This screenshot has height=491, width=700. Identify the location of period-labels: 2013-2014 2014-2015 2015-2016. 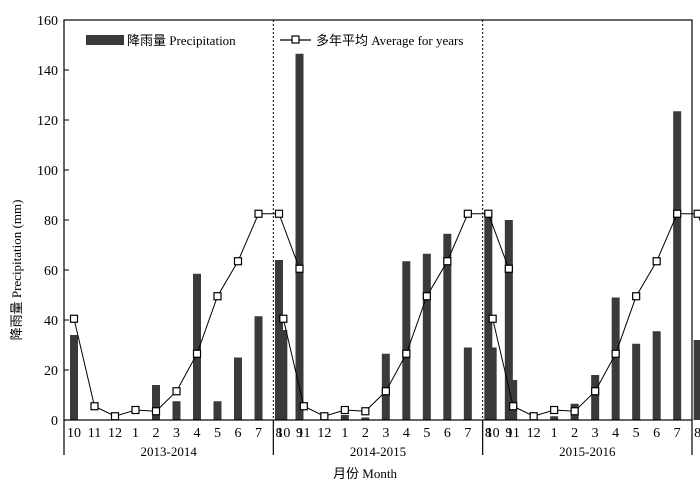
(377, 451).